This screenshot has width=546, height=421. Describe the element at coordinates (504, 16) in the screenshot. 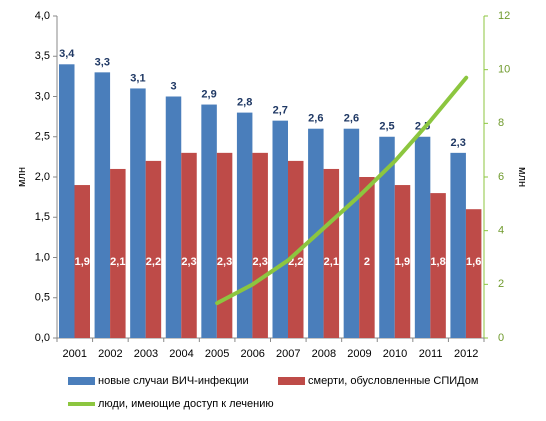

I see `y2-tick-label: 12` at that location.